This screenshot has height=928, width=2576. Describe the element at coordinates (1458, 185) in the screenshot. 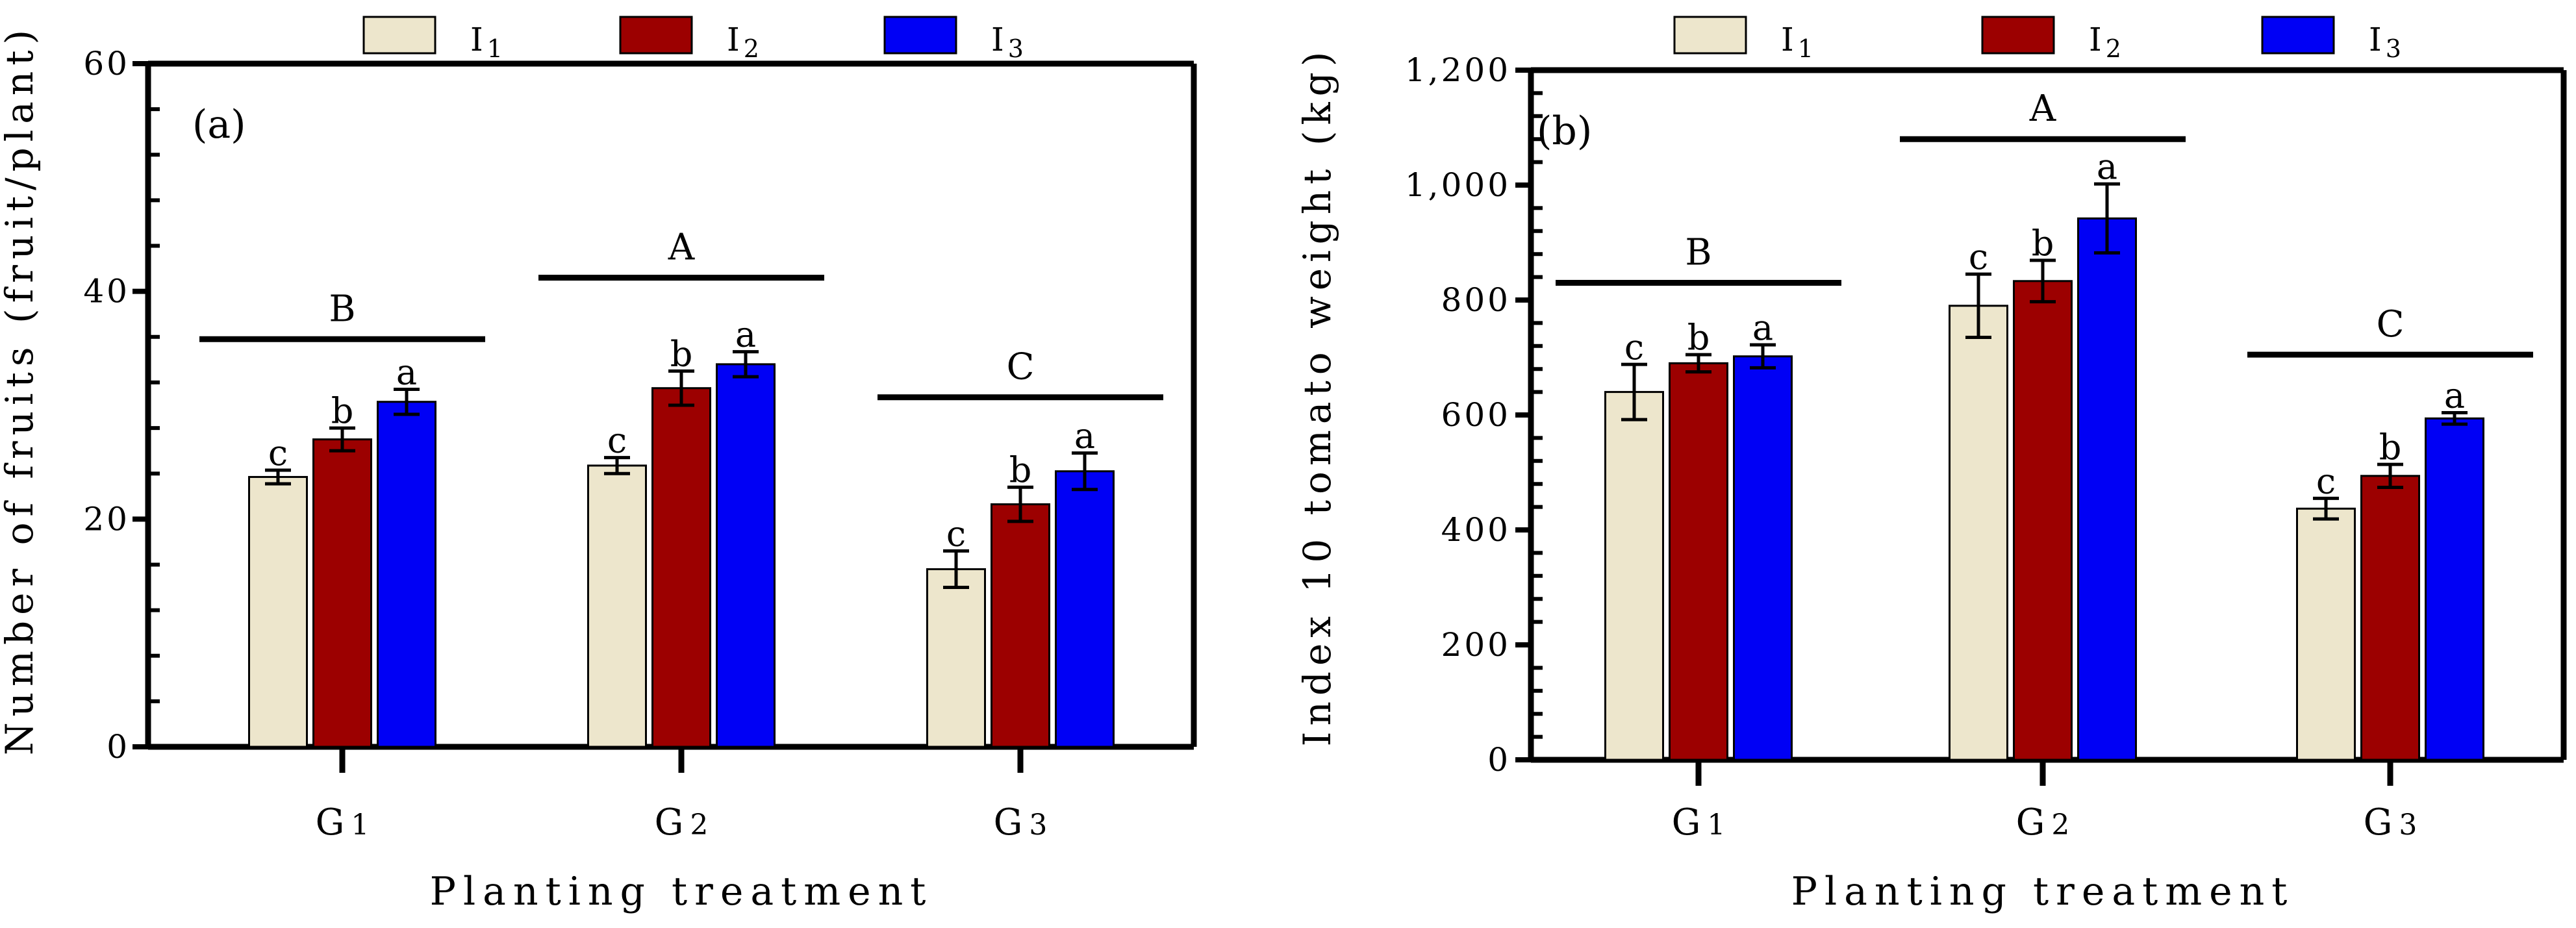

I see `y-tick-label: 1,000` at that location.